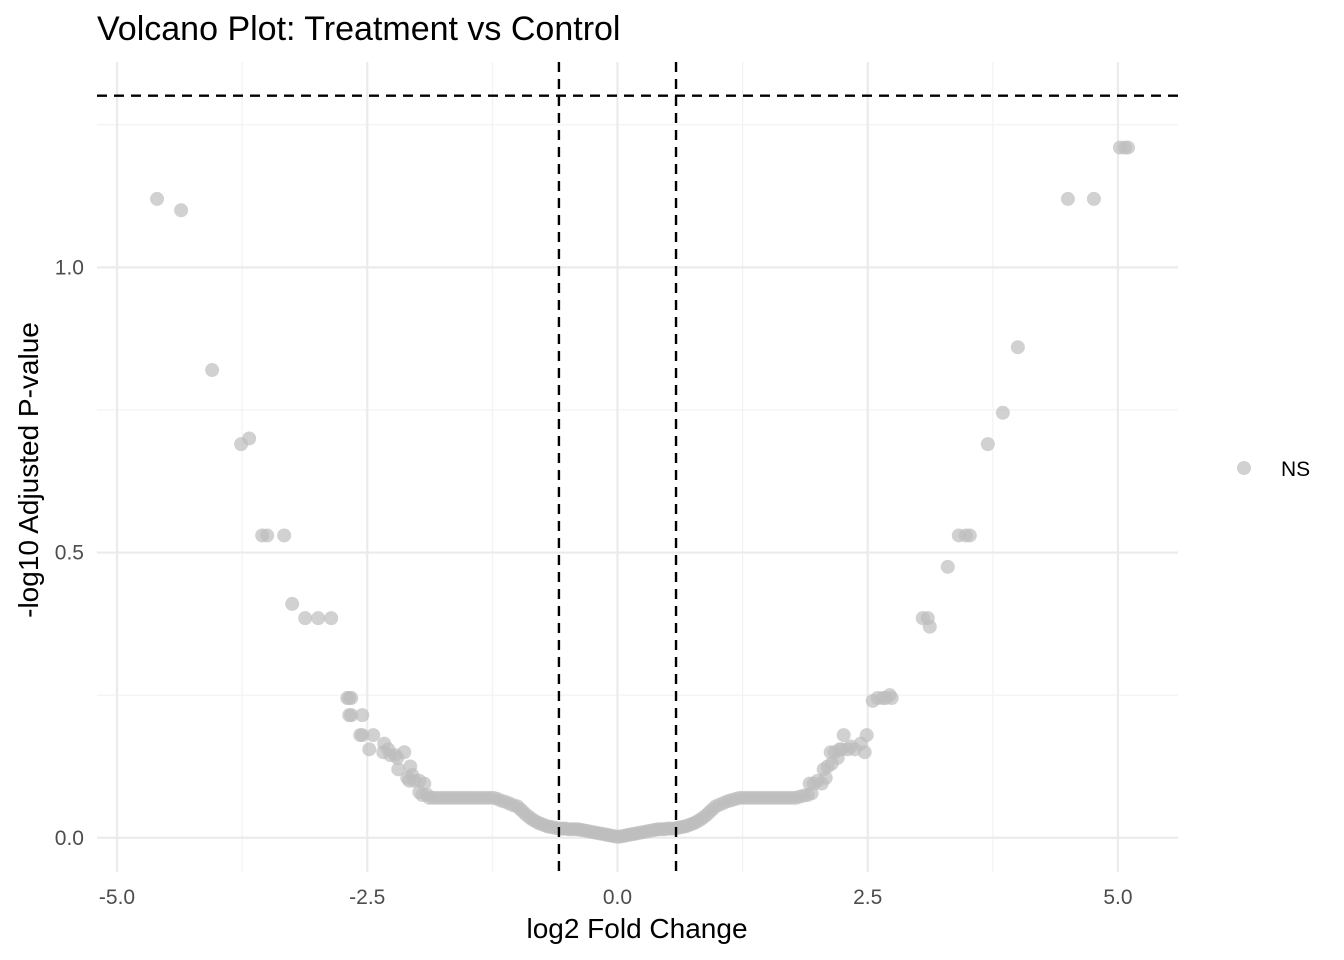 The image size is (1344, 960). I want to click on x-tick-label: 0.0, so click(617, 897).